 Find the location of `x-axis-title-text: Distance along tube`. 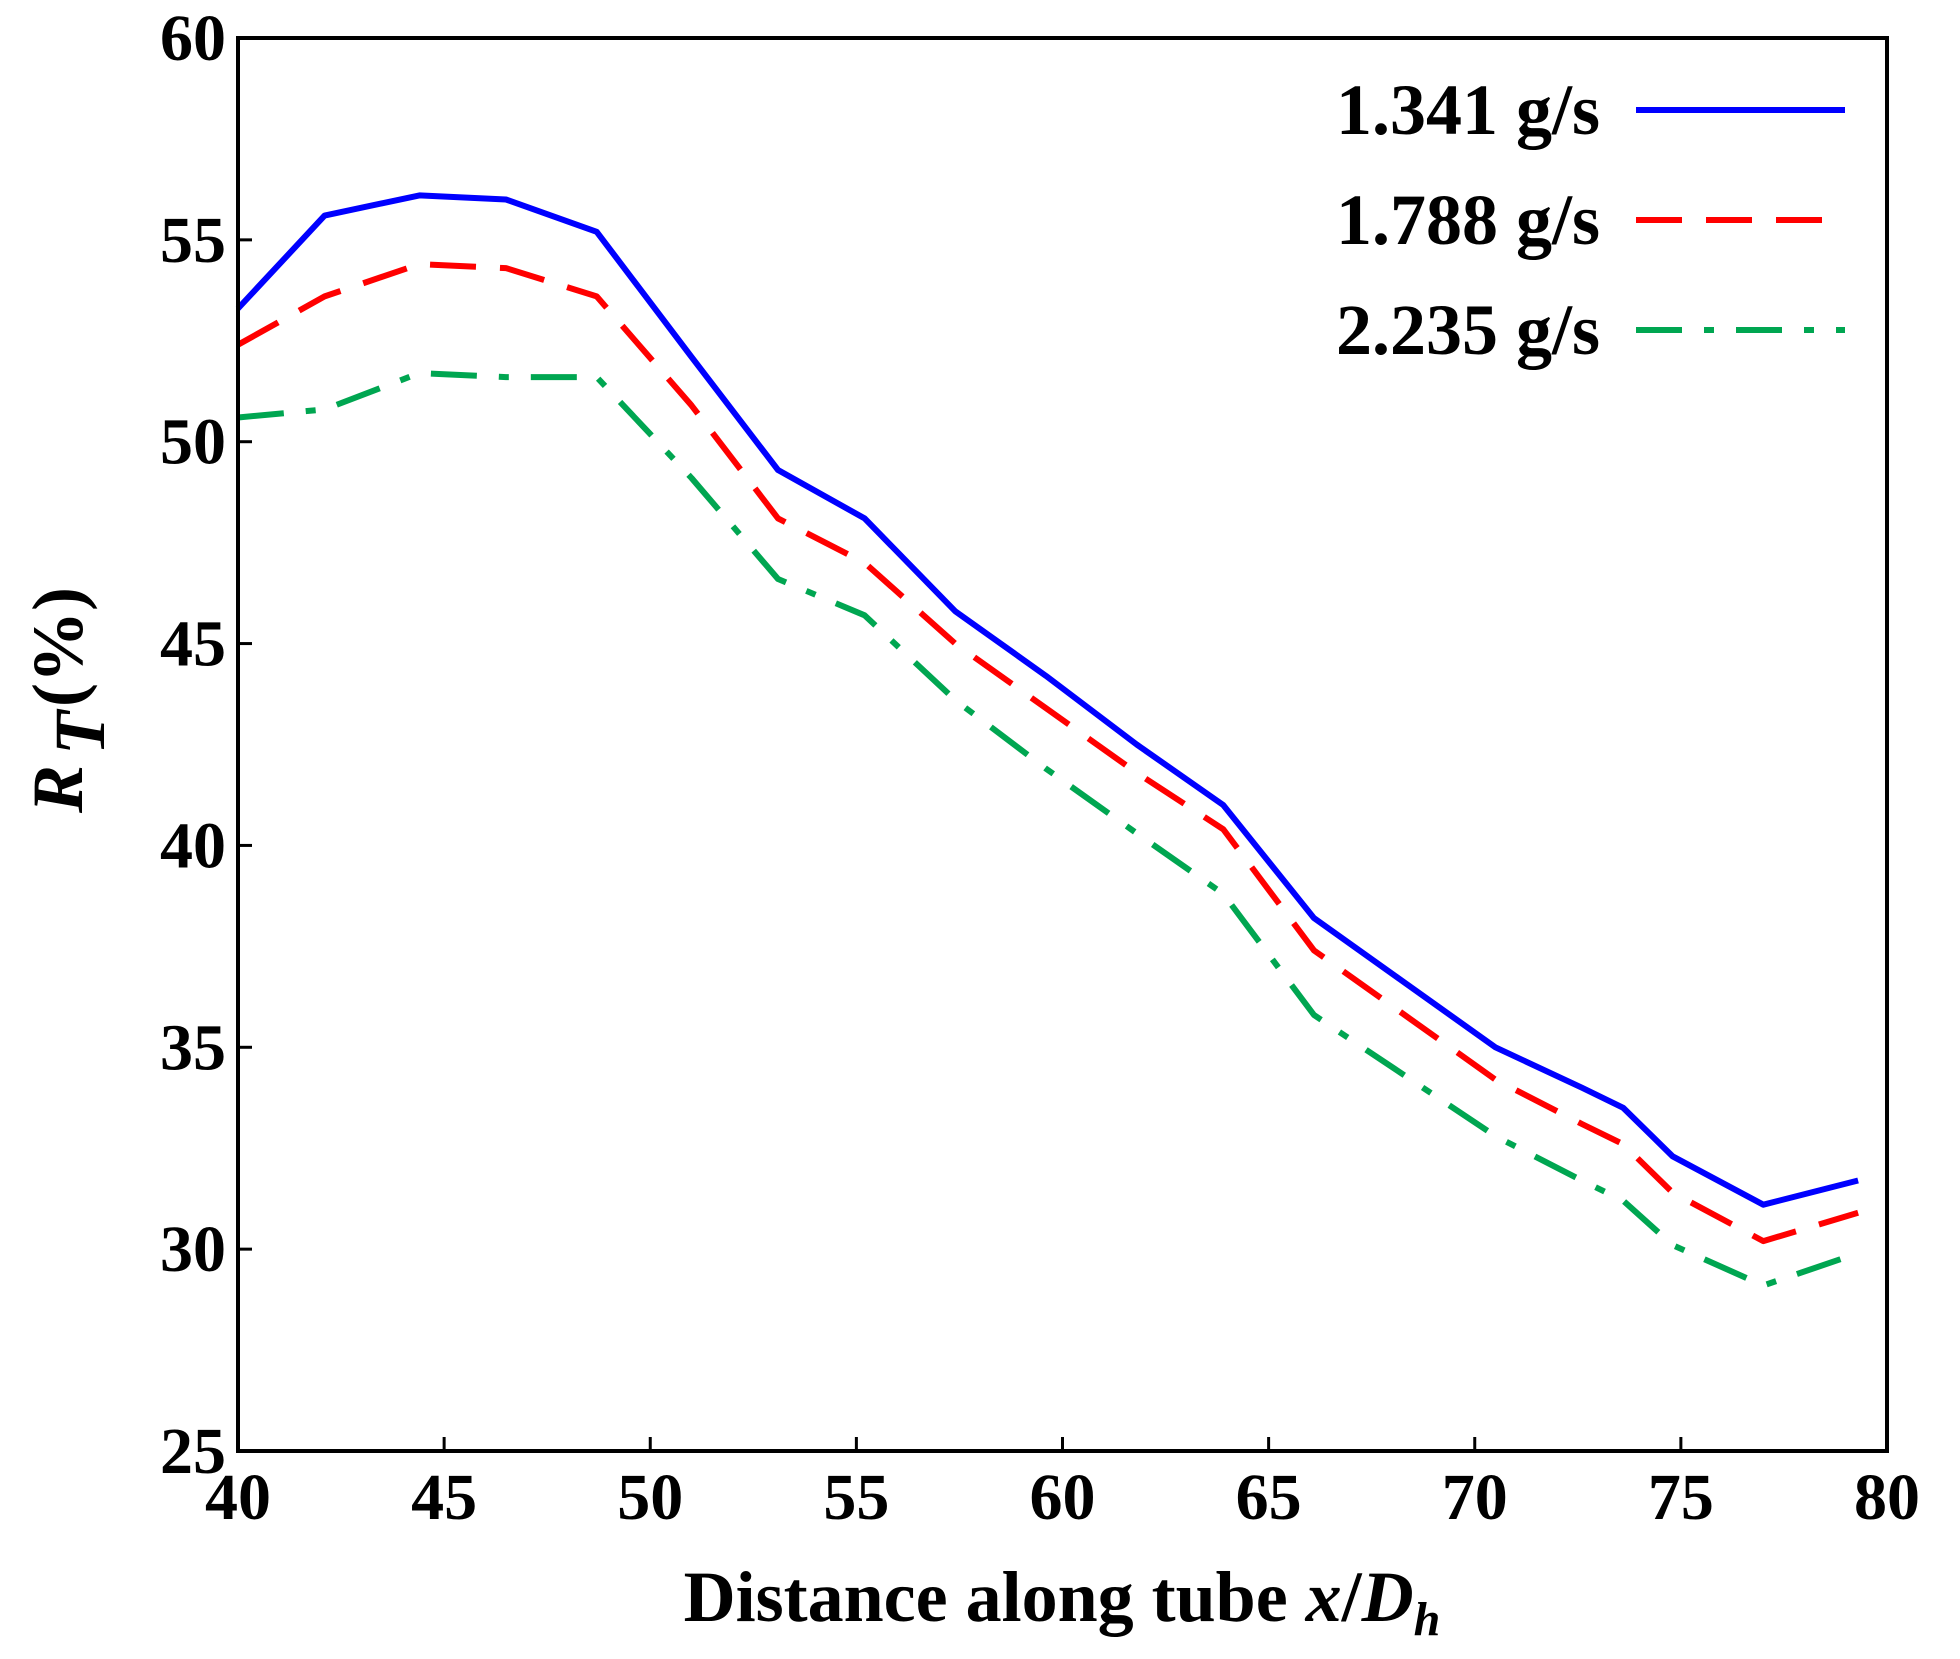

x-axis-title-text: Distance along tube is located at coordinates (995, 1597).